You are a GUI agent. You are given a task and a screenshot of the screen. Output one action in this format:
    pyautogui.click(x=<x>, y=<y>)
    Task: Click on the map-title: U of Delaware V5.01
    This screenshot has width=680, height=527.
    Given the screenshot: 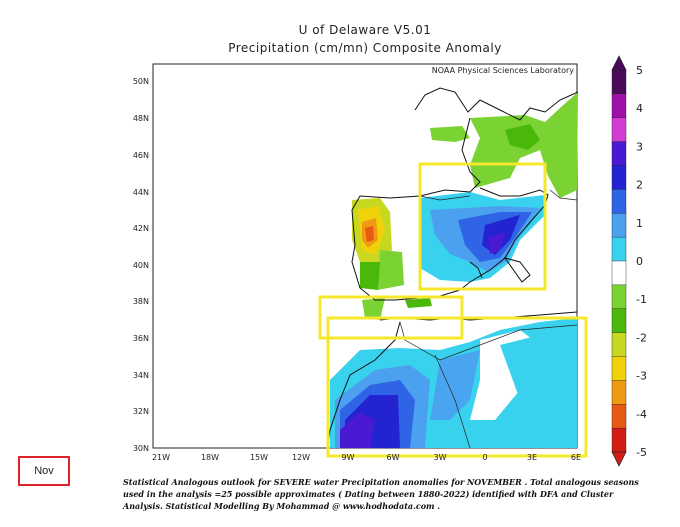 What is the action you would take?
    pyautogui.click(x=365, y=30)
    